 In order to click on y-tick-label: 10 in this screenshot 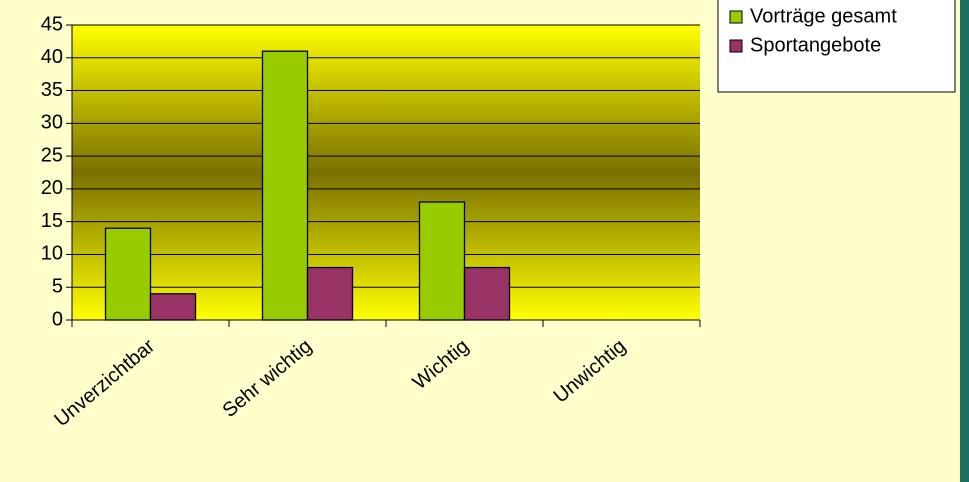, I will do `click(52, 254)`.